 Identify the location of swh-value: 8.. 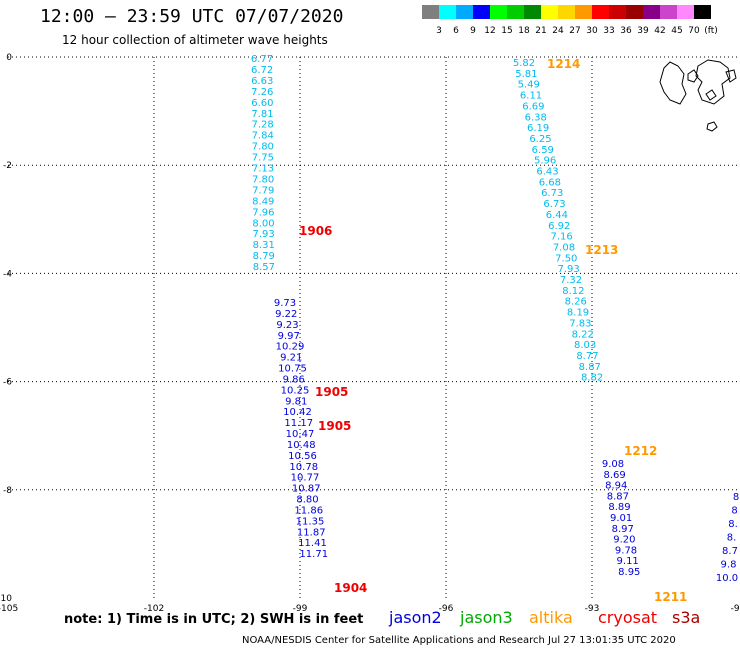
(733, 524).